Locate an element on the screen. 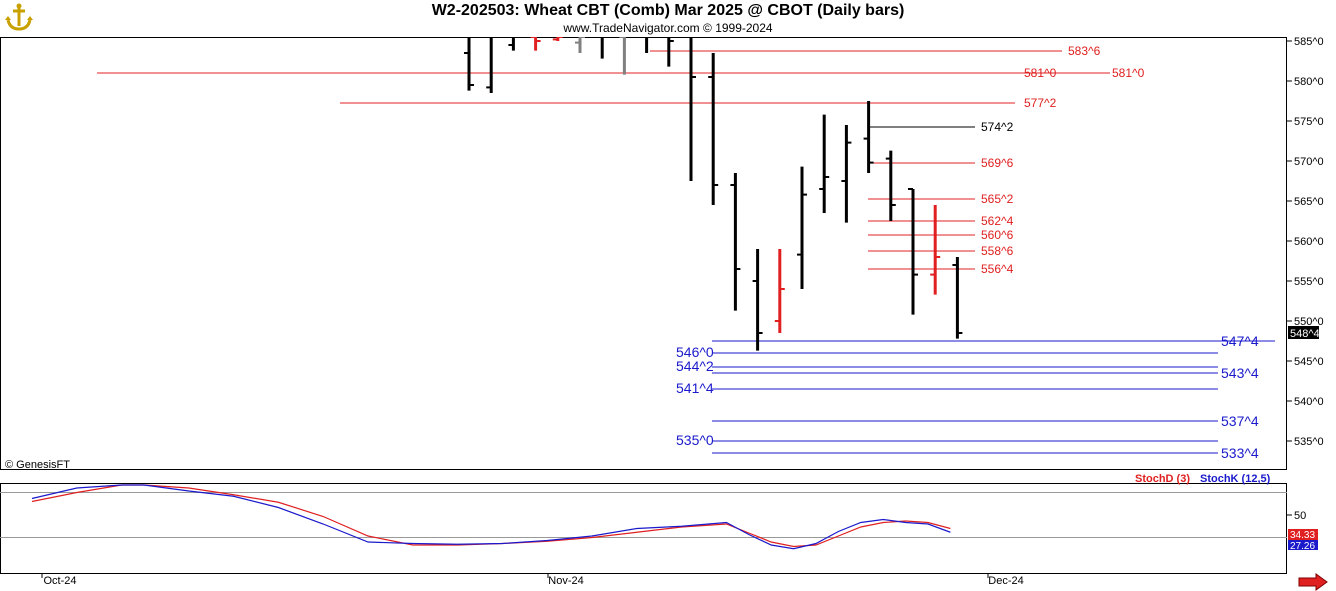  support-label: 544^2 is located at coordinates (695, 366).